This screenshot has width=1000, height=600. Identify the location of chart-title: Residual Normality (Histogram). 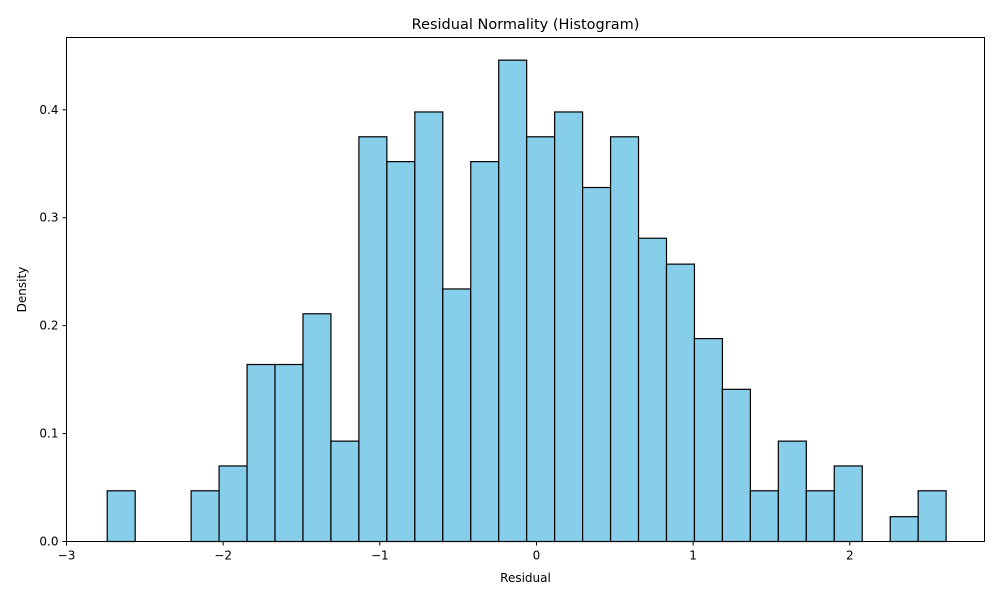
(526, 25).